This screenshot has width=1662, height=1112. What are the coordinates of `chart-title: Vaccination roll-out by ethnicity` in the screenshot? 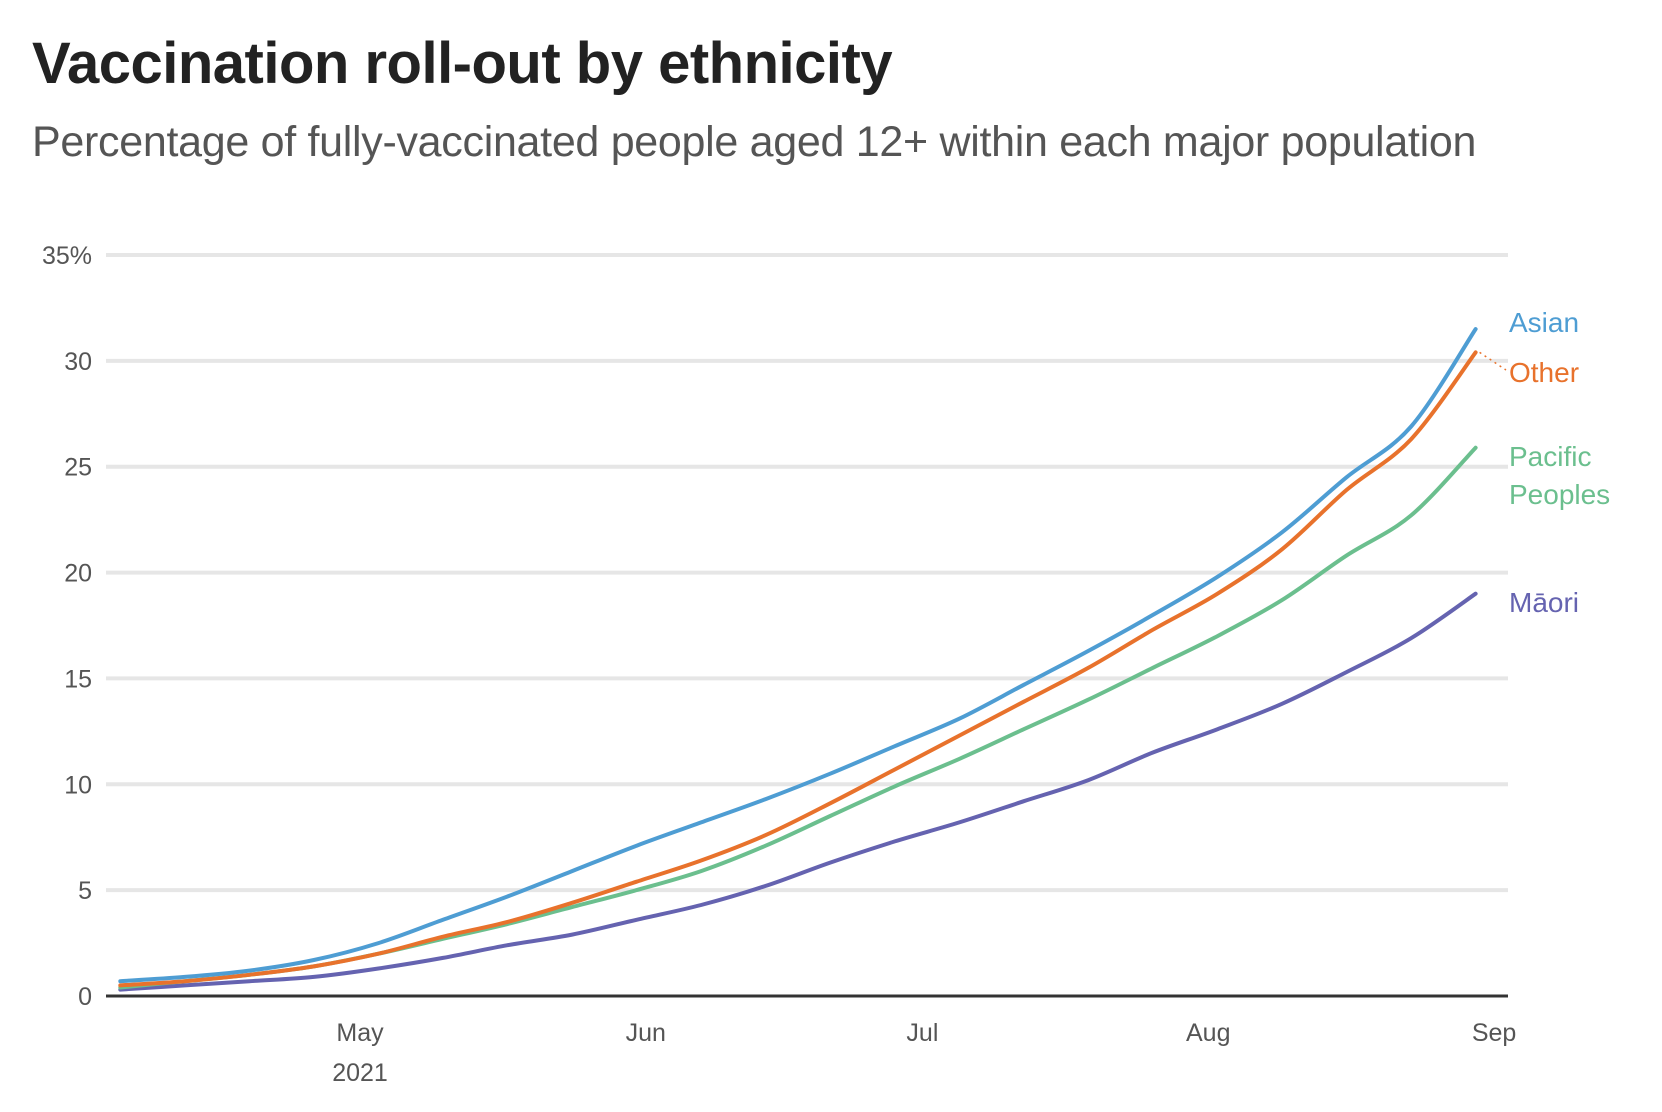 It's located at (462, 63).